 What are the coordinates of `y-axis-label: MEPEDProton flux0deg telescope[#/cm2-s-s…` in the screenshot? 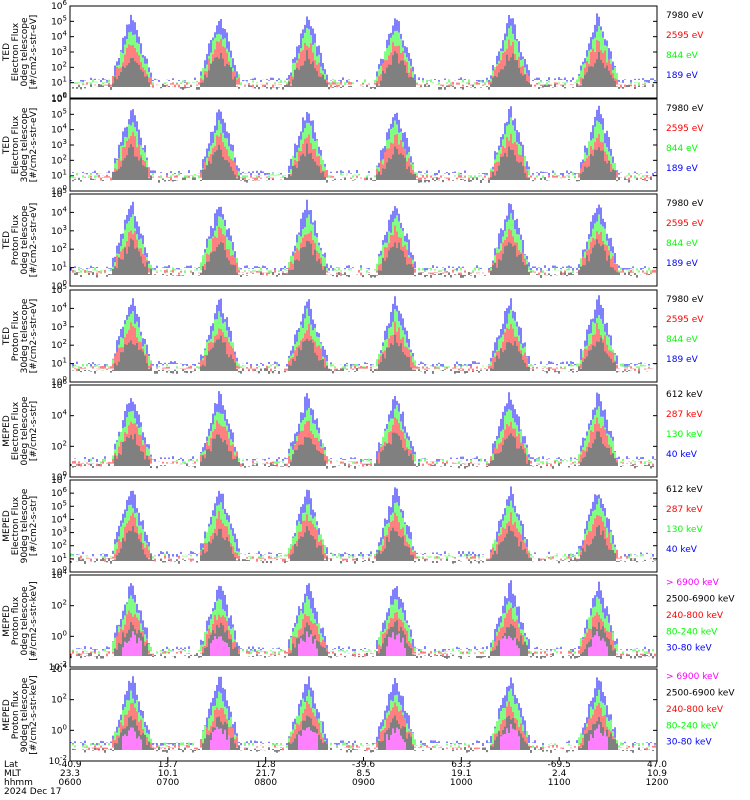 It's located at (20, 620).